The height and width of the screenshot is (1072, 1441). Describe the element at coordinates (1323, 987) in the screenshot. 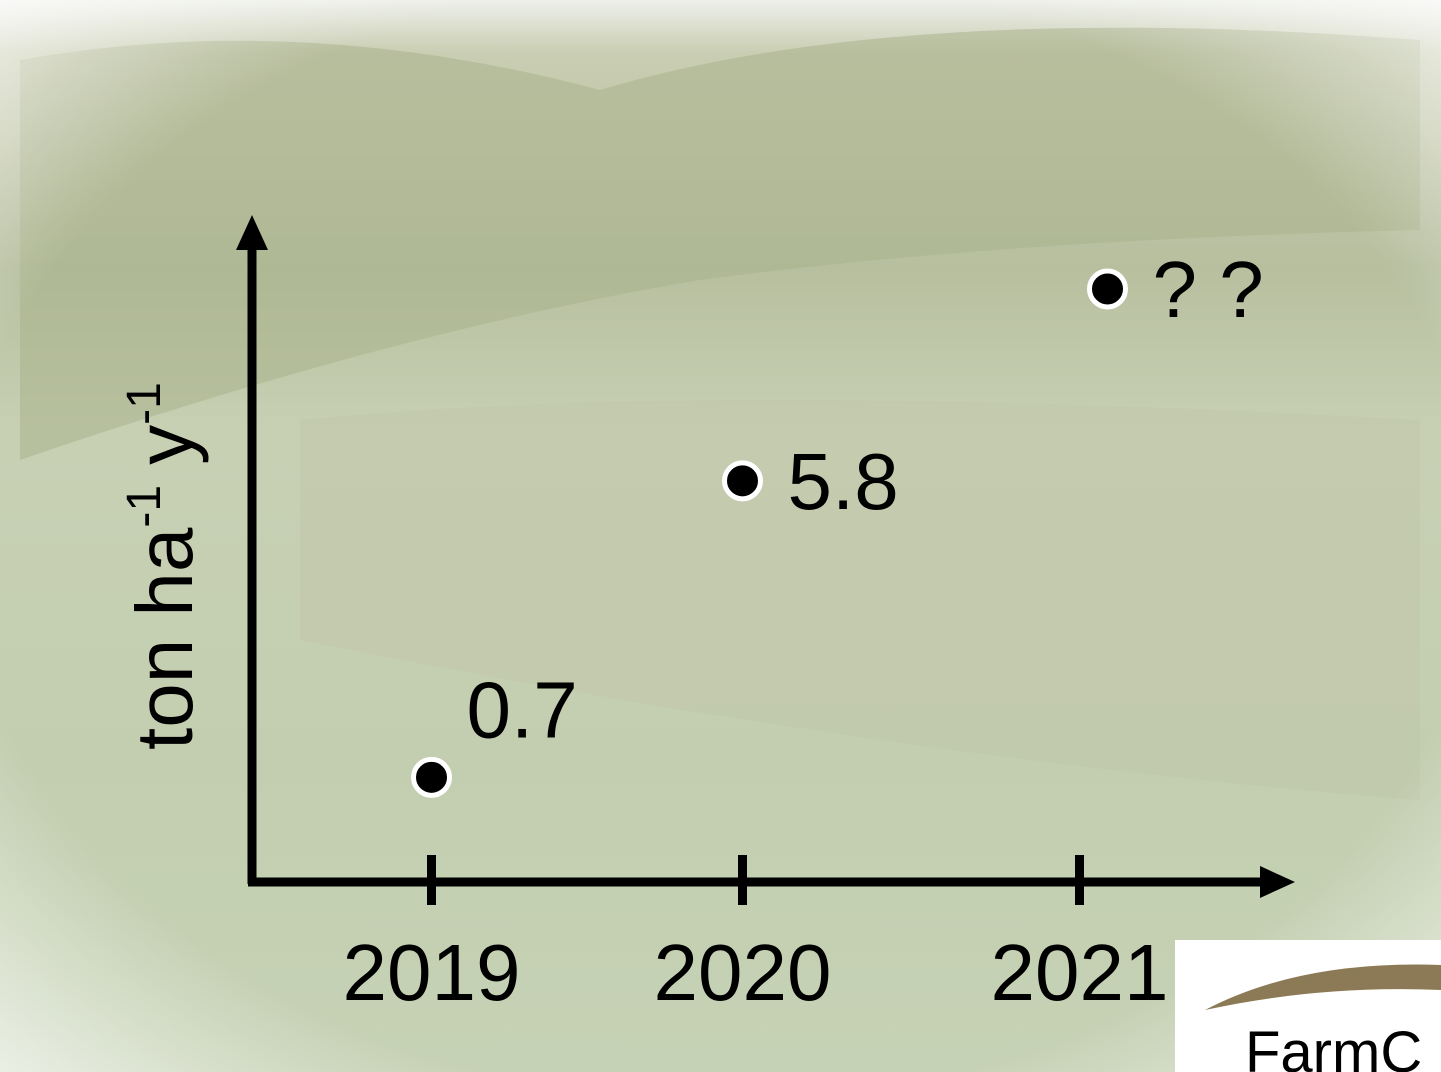

I see `logo-swoosh` at that location.